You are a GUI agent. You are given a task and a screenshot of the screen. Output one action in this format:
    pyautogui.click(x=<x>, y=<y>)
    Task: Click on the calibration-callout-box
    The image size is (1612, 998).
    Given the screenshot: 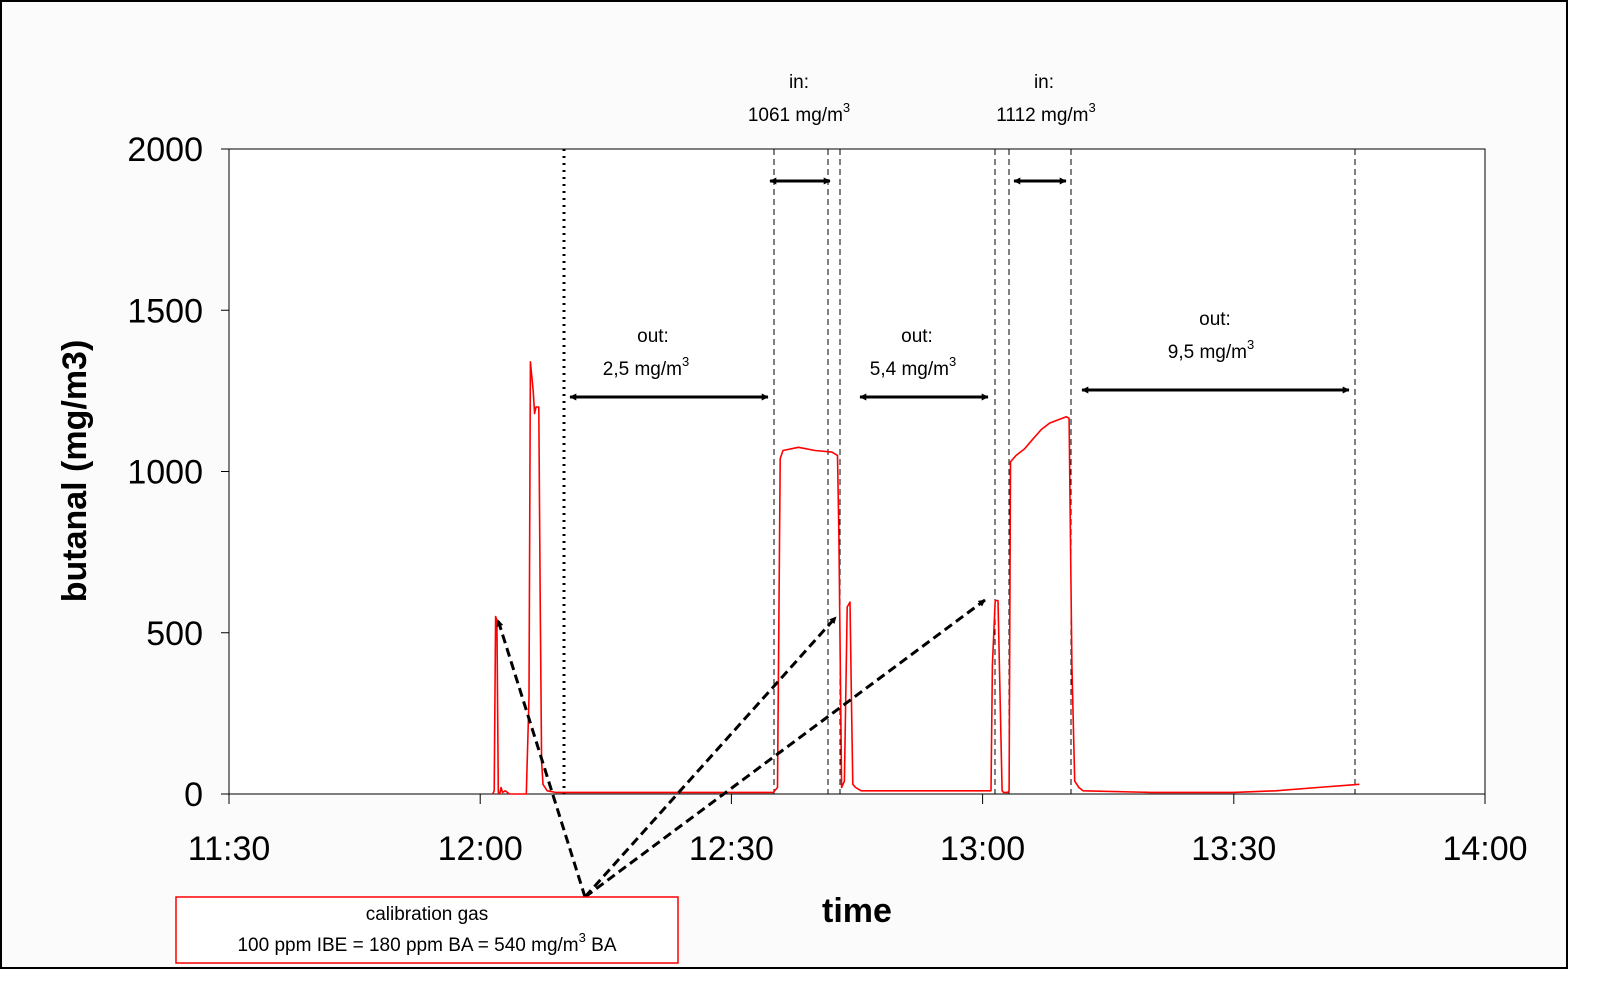 What is the action you would take?
    pyautogui.click(x=427, y=930)
    